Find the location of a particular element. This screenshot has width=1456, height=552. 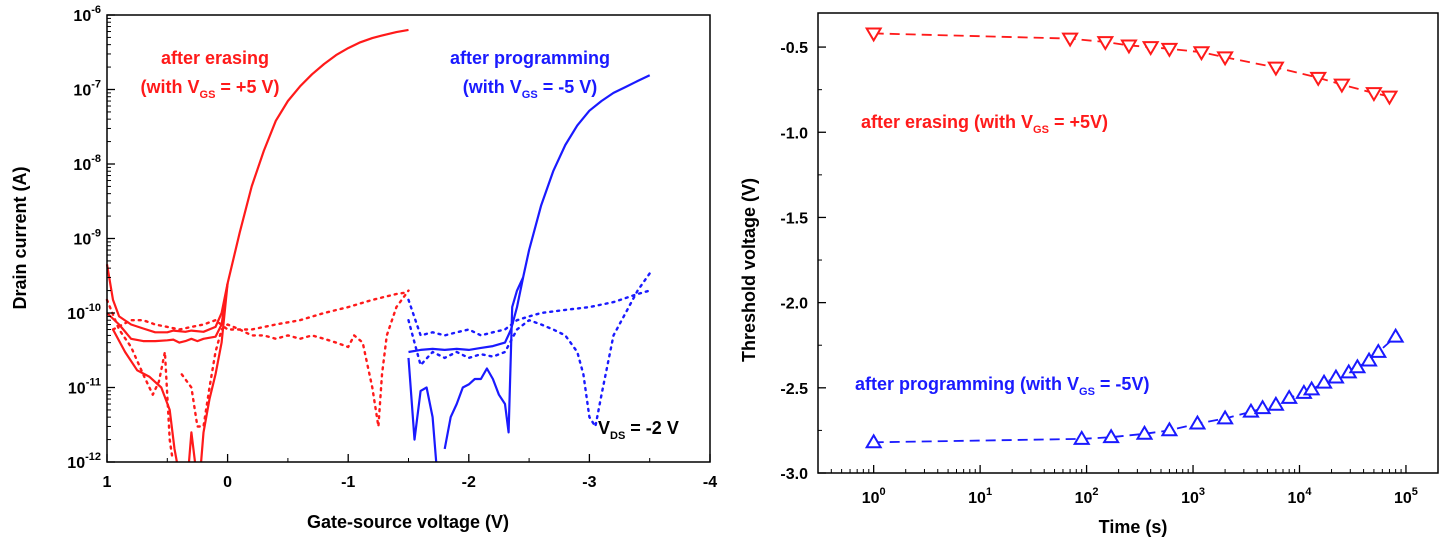

right-y-tick-label: -2.0 is located at coordinates (794, 304).